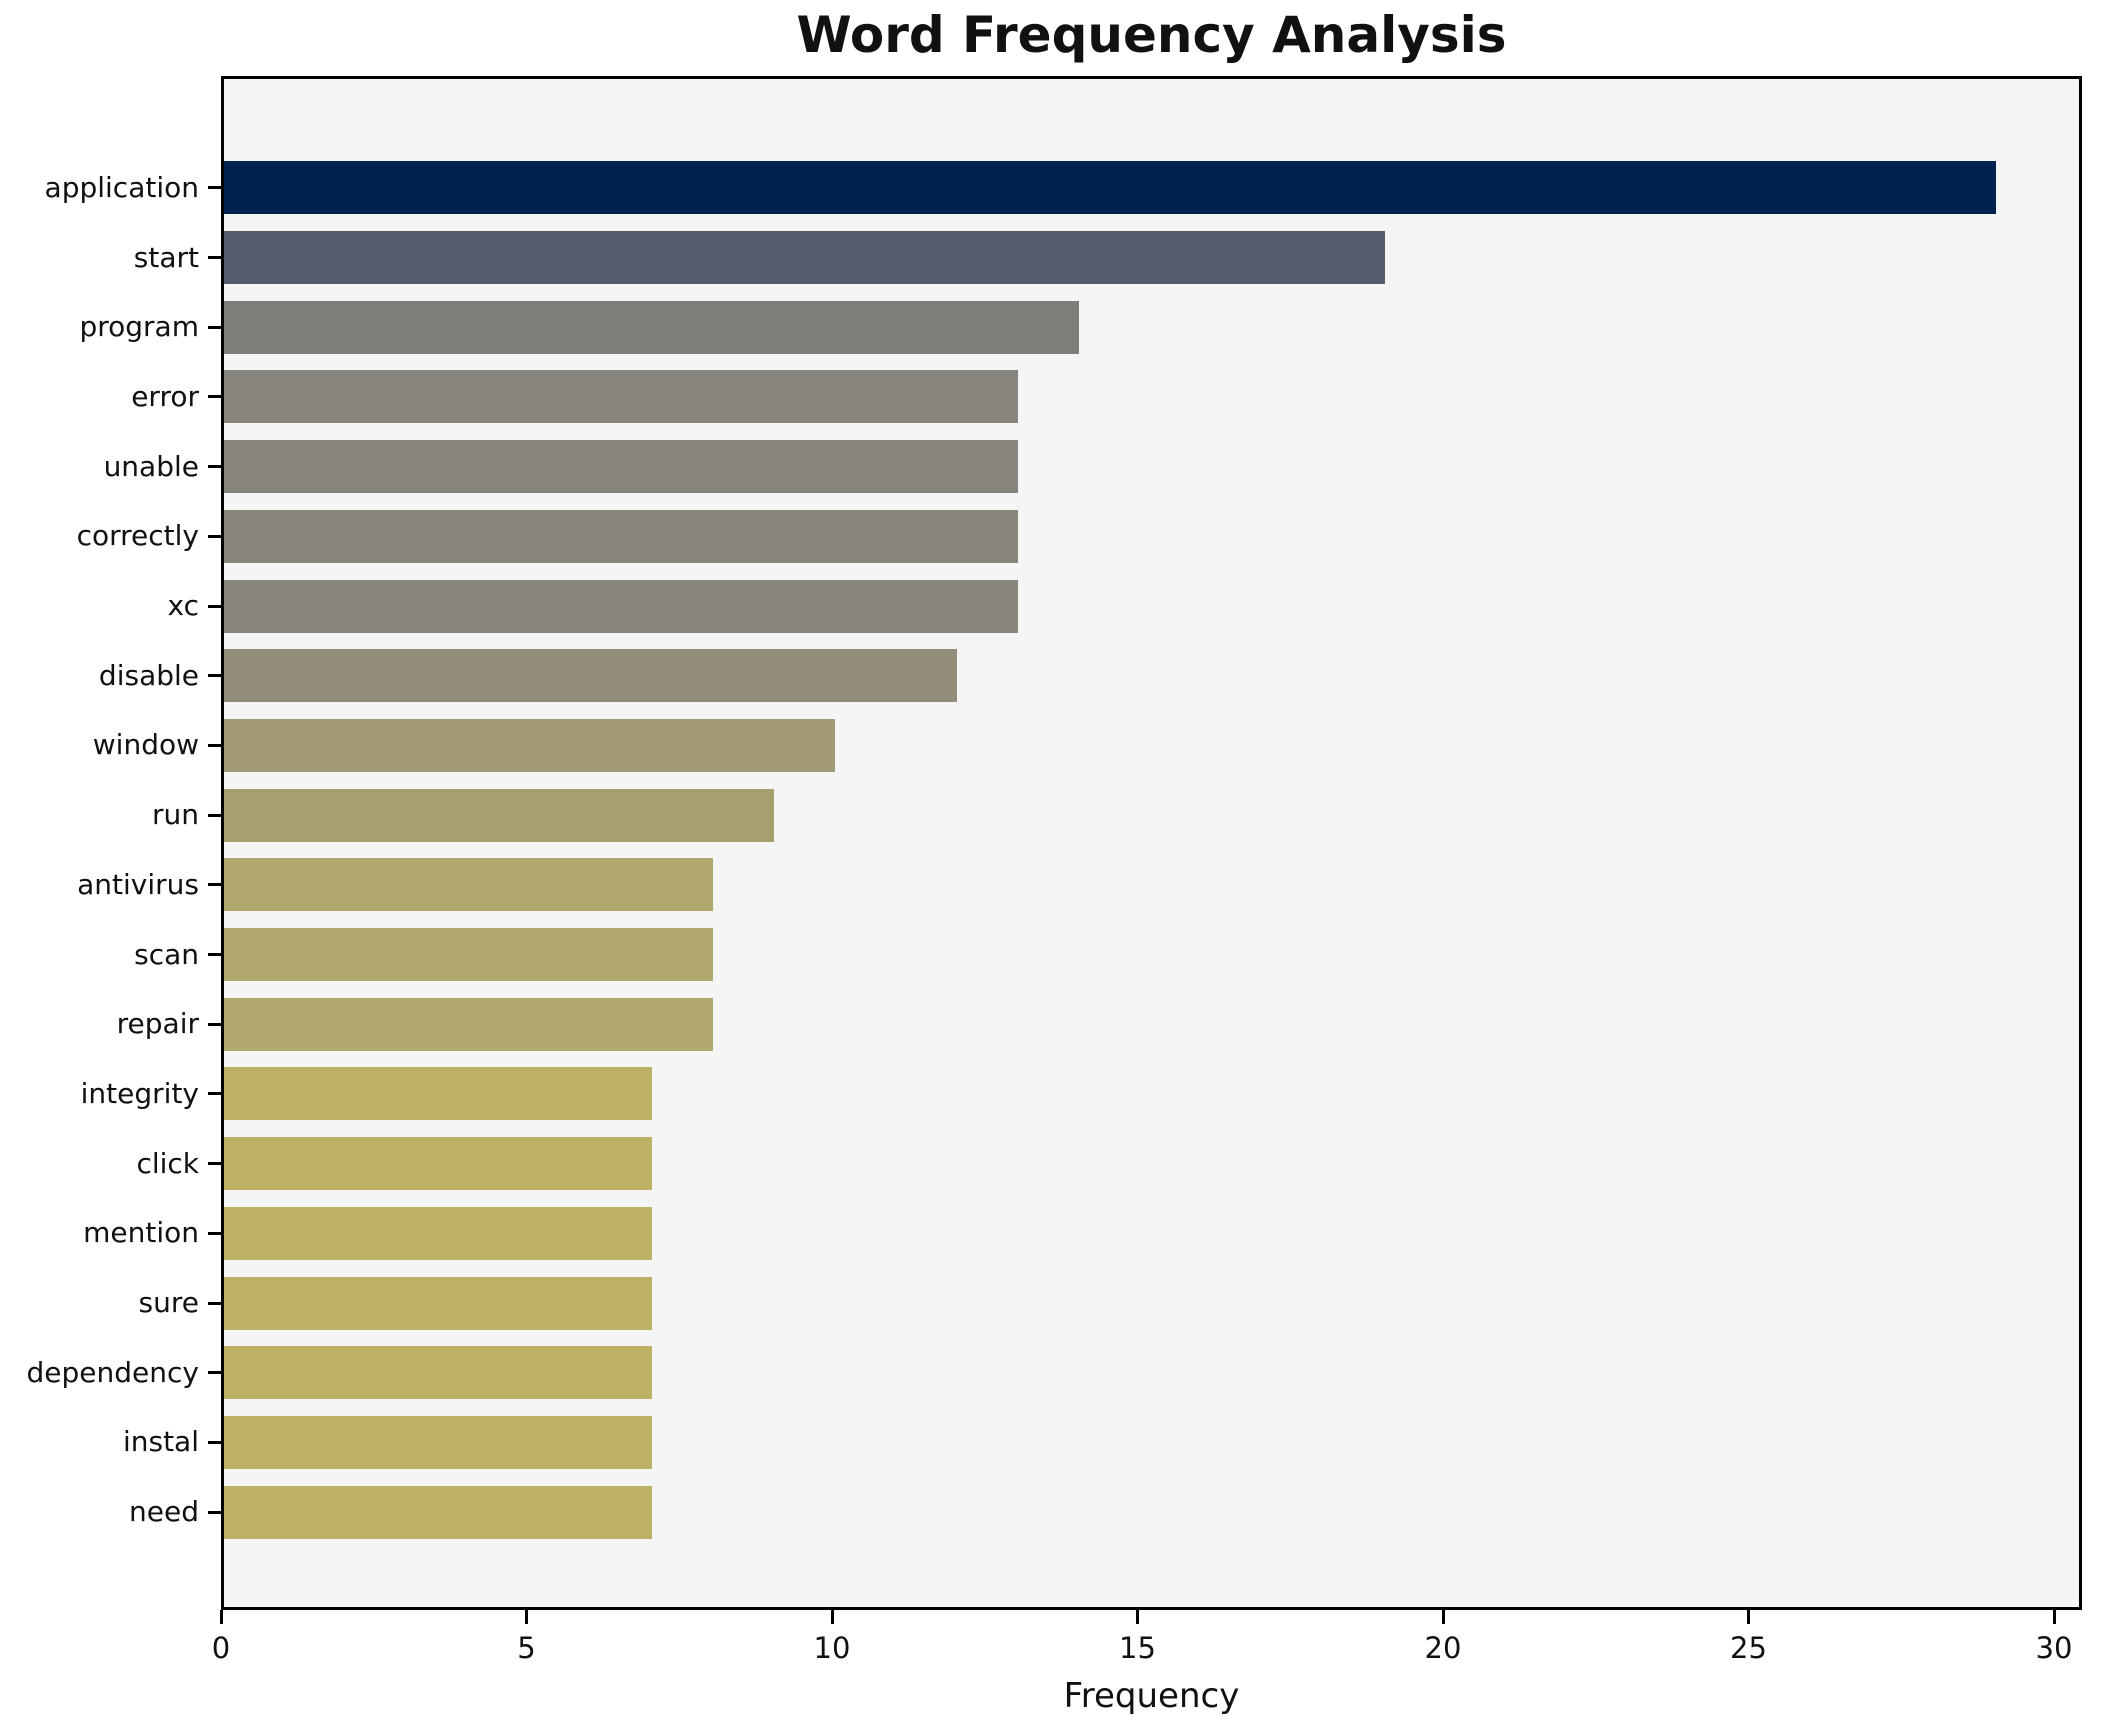  What do you see at coordinates (1151, 1696) in the screenshot?
I see `x-axis-title: Frequency` at bounding box center [1151, 1696].